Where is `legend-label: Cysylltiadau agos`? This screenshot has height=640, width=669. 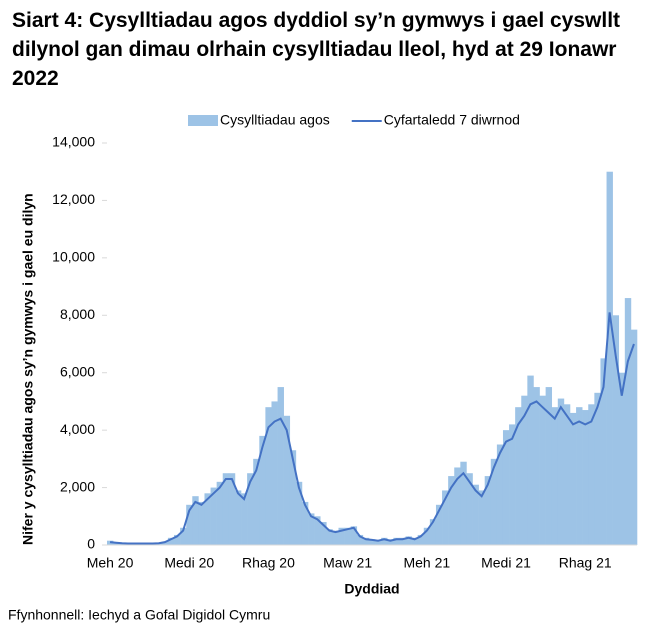 legend-label: Cysylltiadau agos is located at coordinates (275, 120).